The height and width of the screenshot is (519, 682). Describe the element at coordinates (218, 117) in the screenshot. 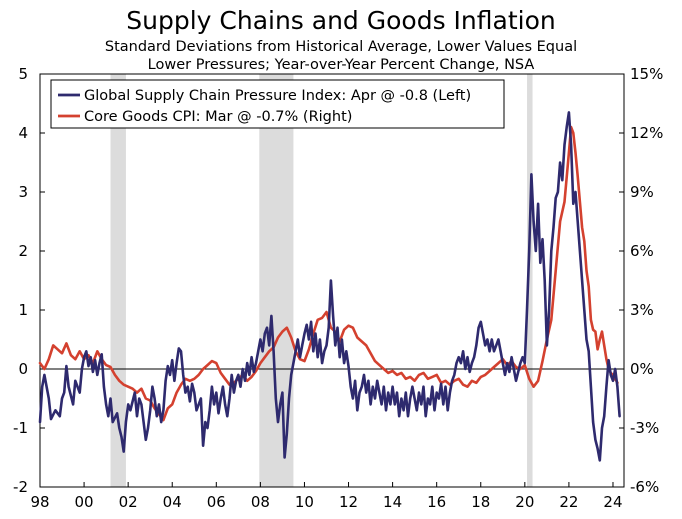

I see `legend-label-1: Core Goods CPI: Mar @ -0.7% (Right)` at that location.